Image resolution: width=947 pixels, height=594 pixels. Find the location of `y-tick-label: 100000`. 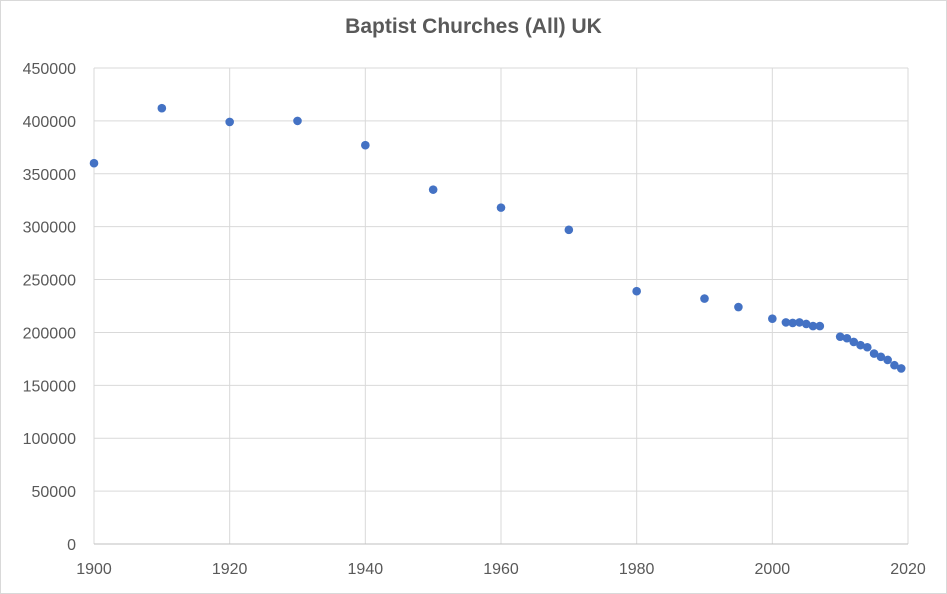

y-tick-label: 100000 is located at coordinates (49, 439).